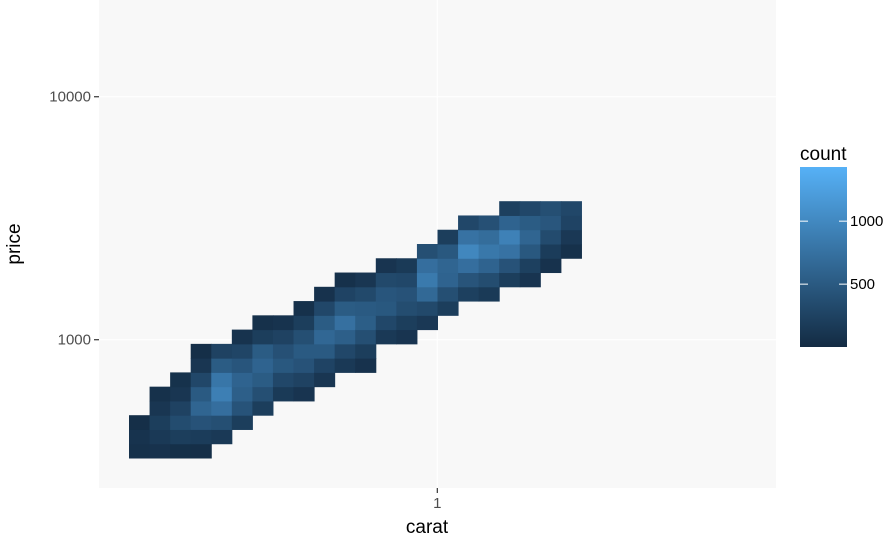 Image resolution: width=889 pixels, height=541 pixels. What do you see at coordinates (862, 284) in the screenshot?
I see `legend-tick-label: 500` at bounding box center [862, 284].